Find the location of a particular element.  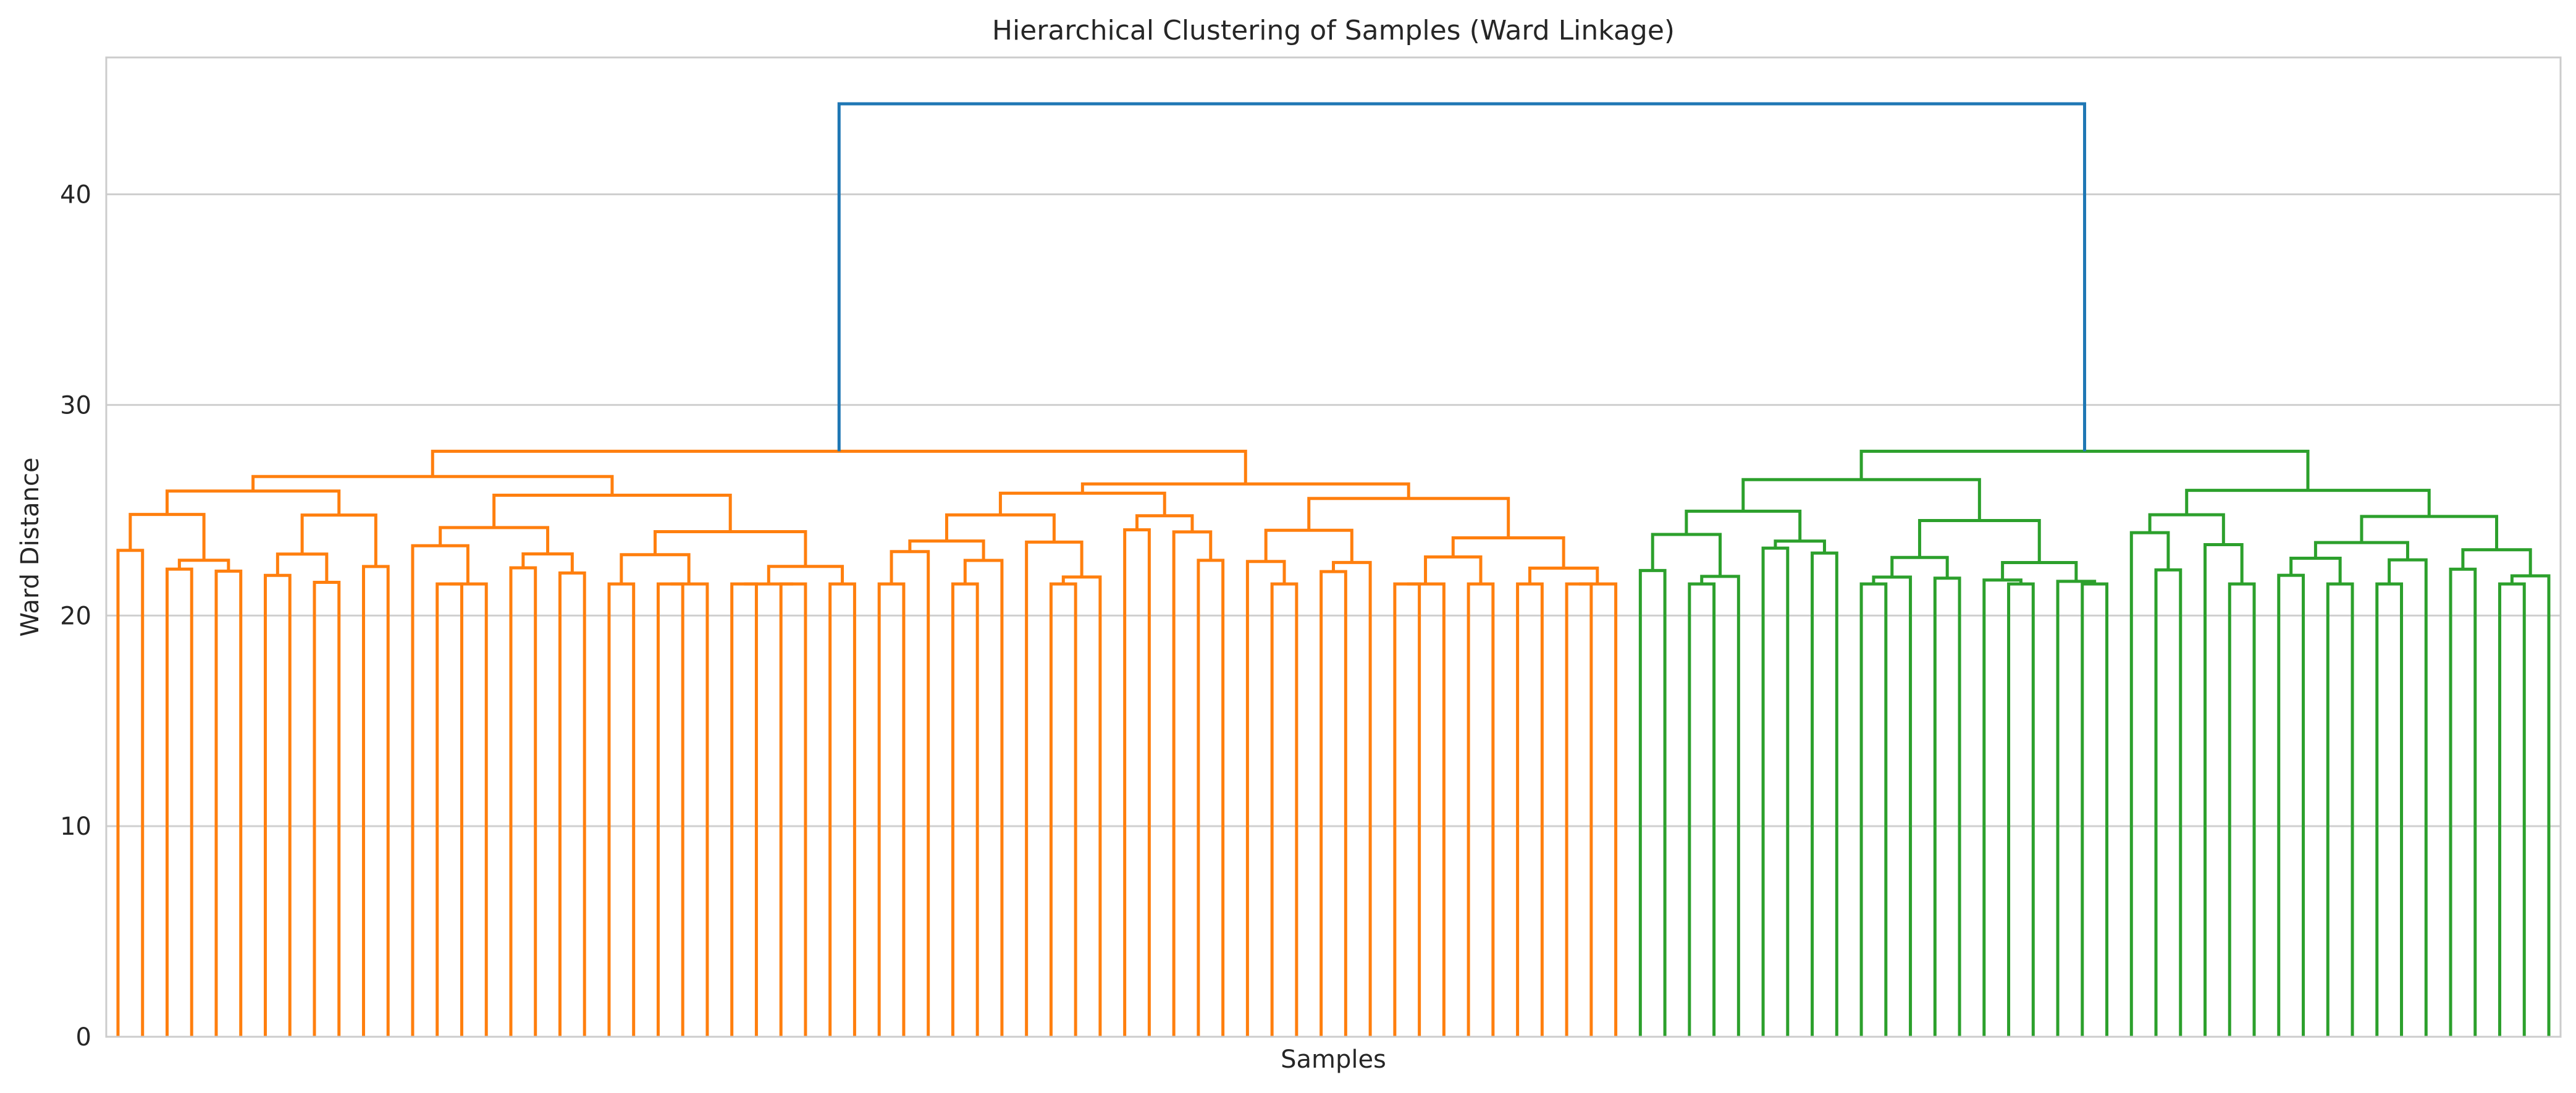

y-tick-label: 40 is located at coordinates (75, 195).